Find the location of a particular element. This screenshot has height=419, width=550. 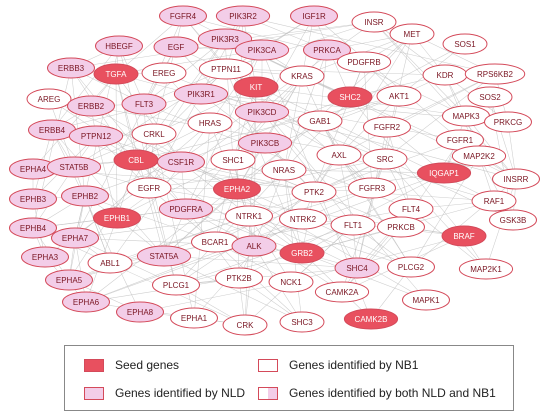

gene-node-label: EPHA2 is located at coordinates (237, 189).